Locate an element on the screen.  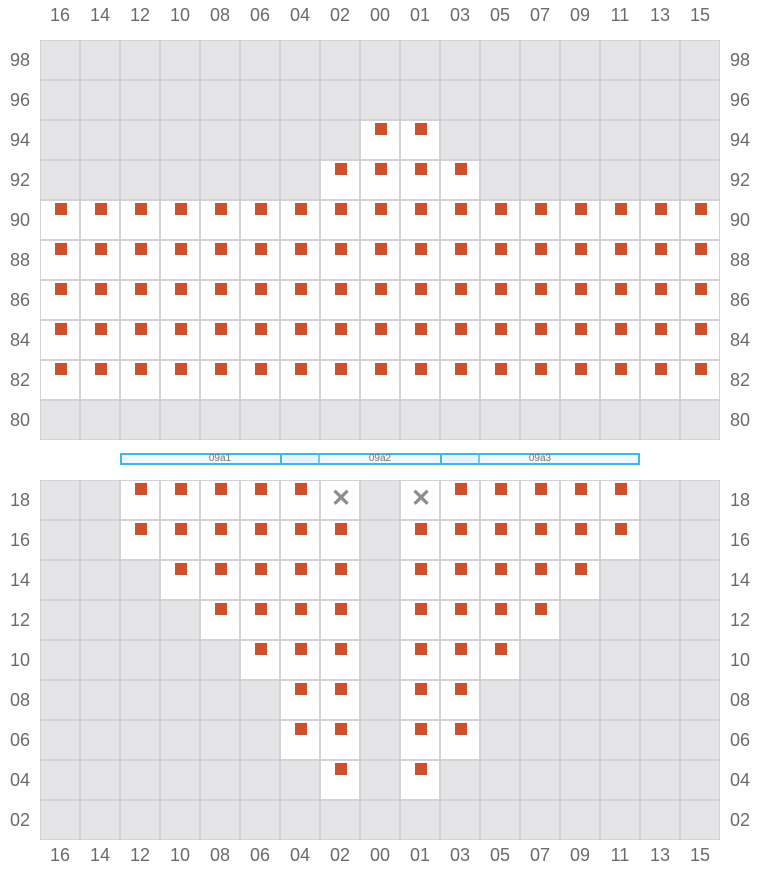
die-cell: ✕ is located at coordinates (340, 500).